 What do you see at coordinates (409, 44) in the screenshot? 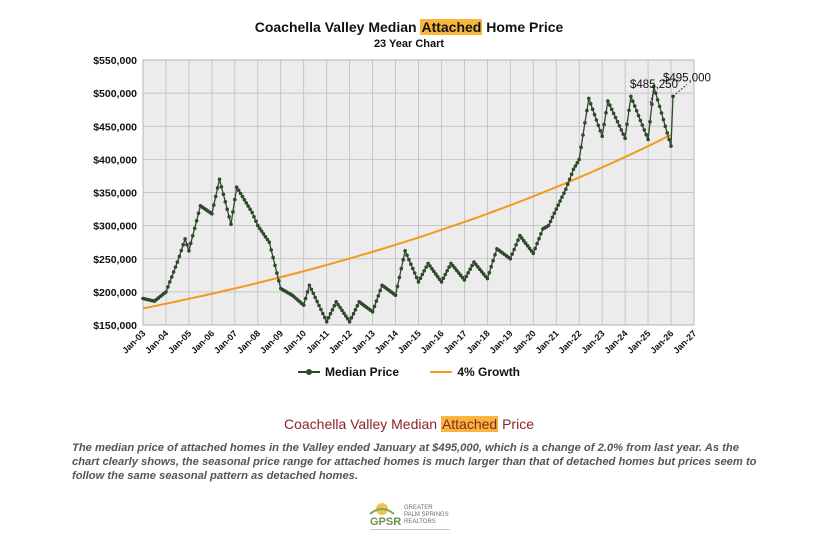
I see `chart-subtitle: 23 Year Chart` at bounding box center [409, 44].